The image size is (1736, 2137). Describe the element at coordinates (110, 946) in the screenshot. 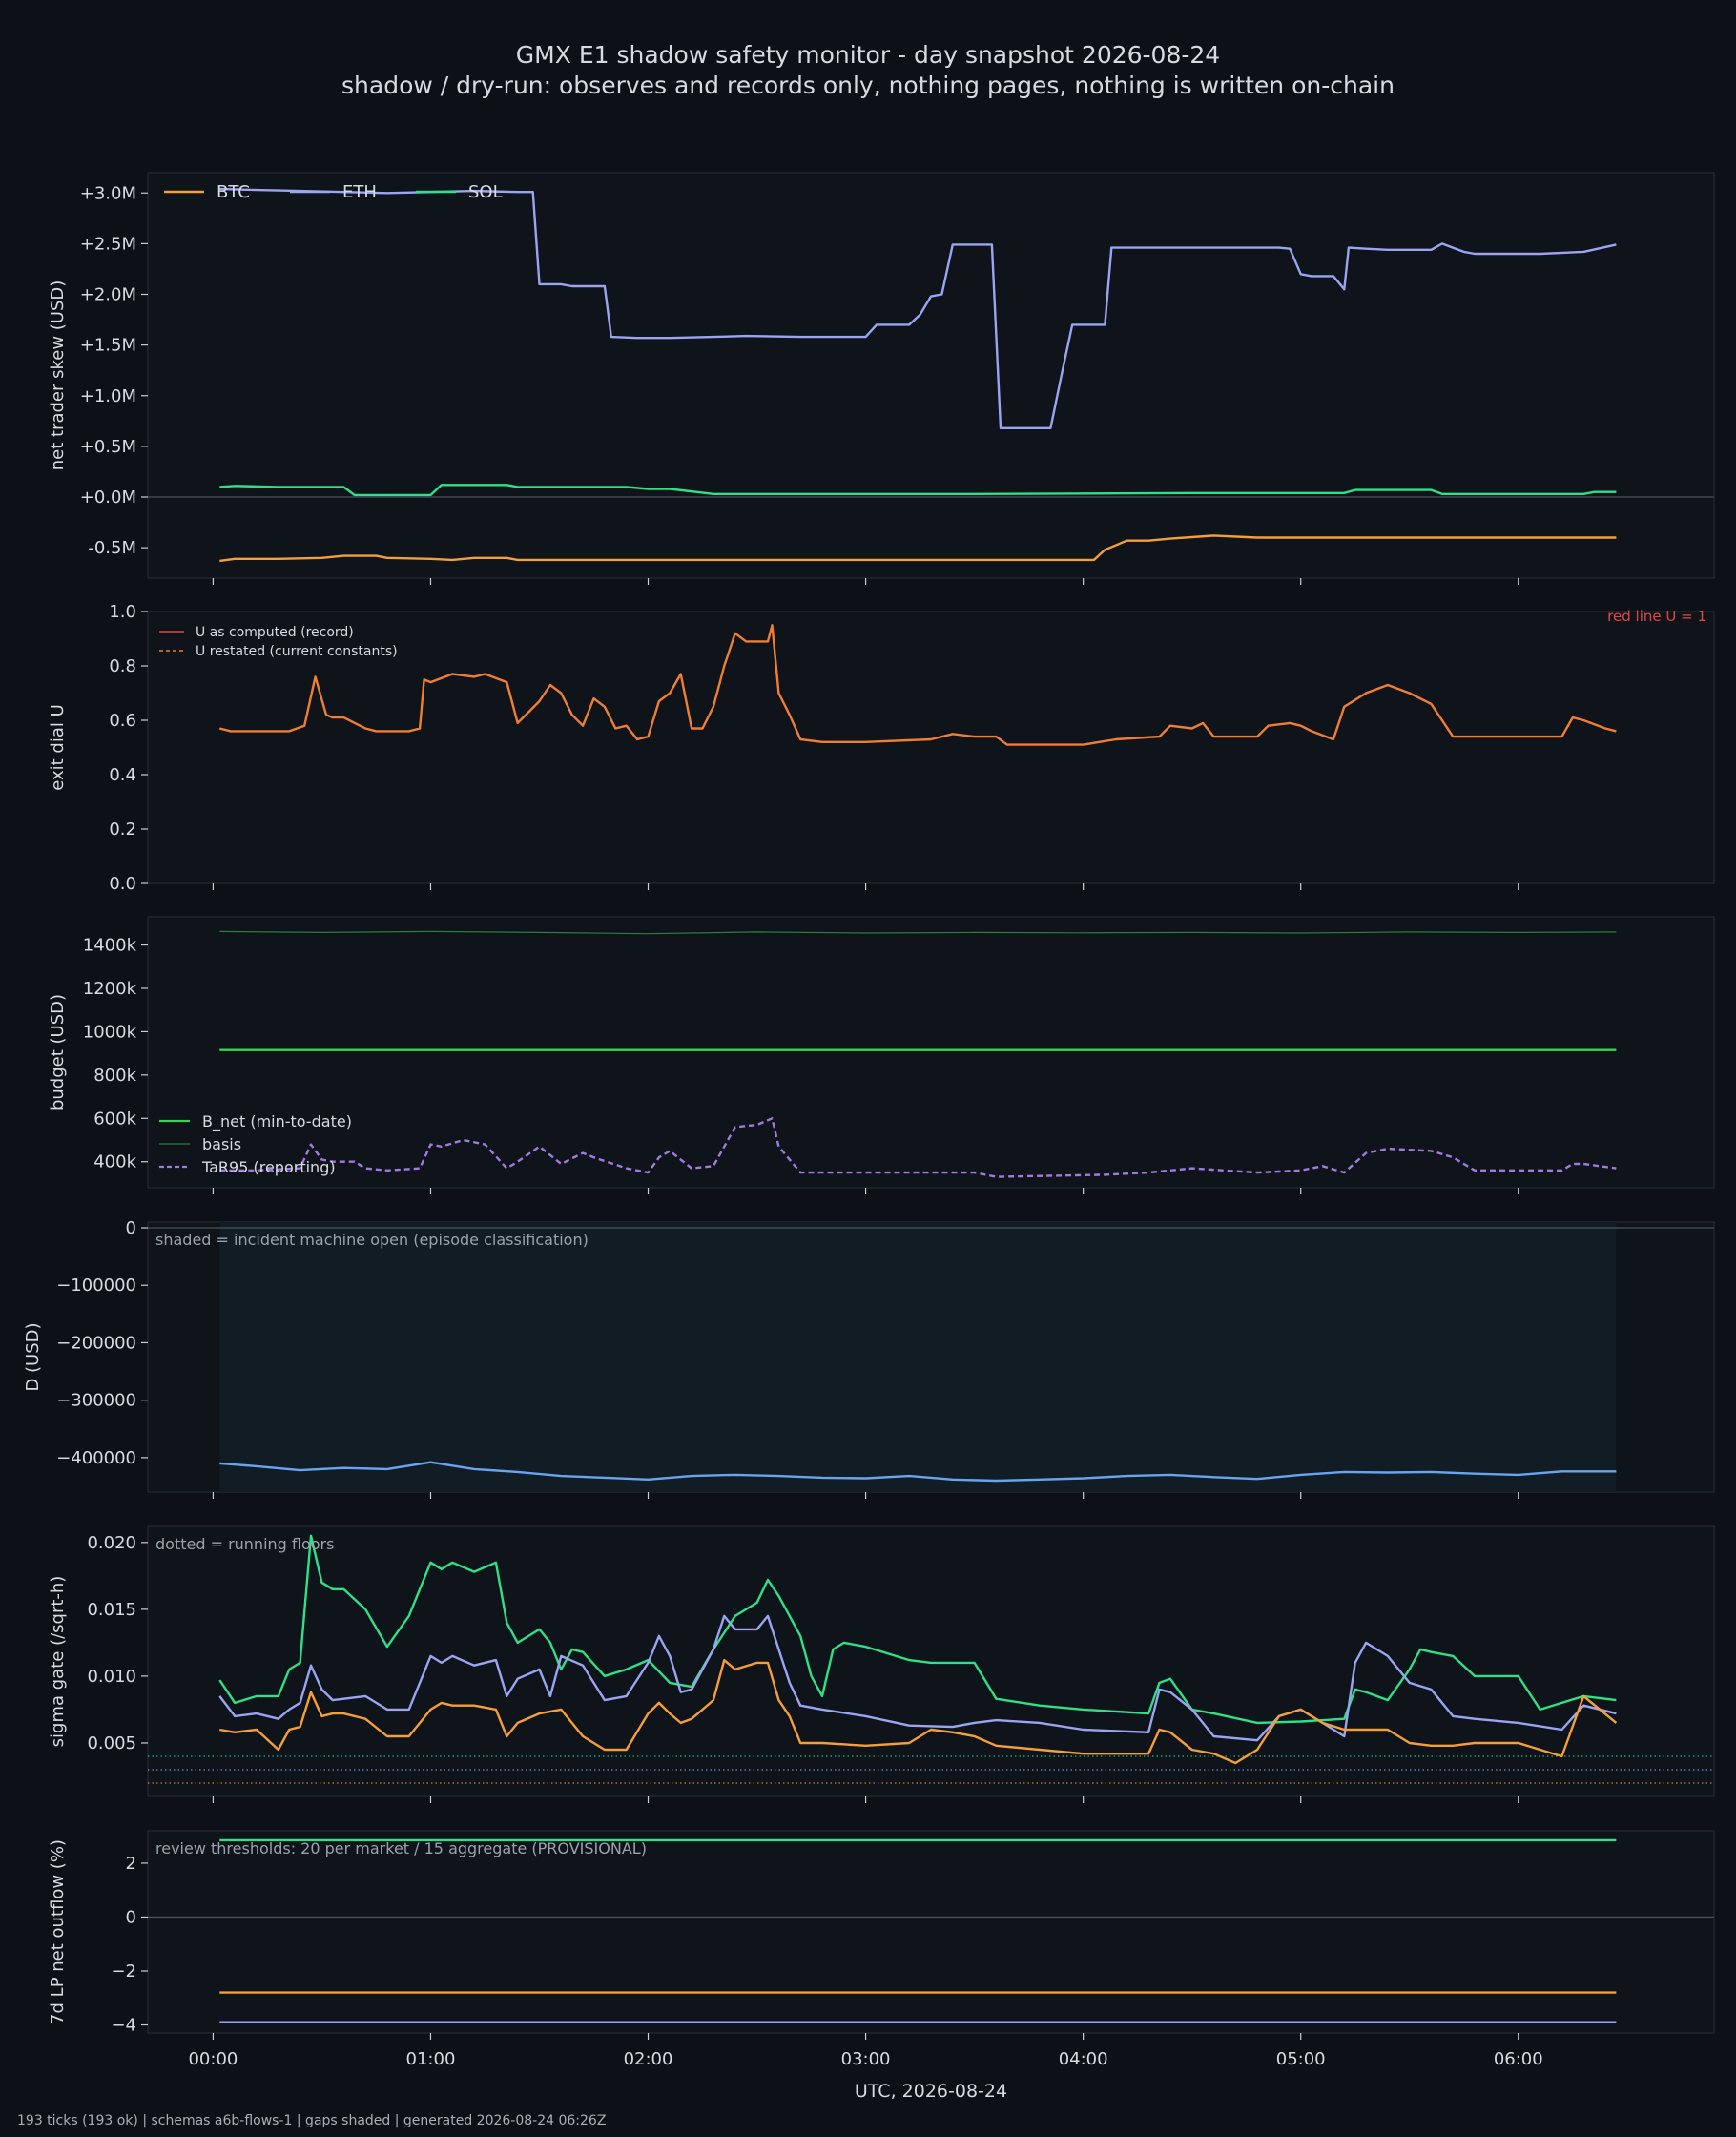

I see `y-tick-label: 1400k` at that location.